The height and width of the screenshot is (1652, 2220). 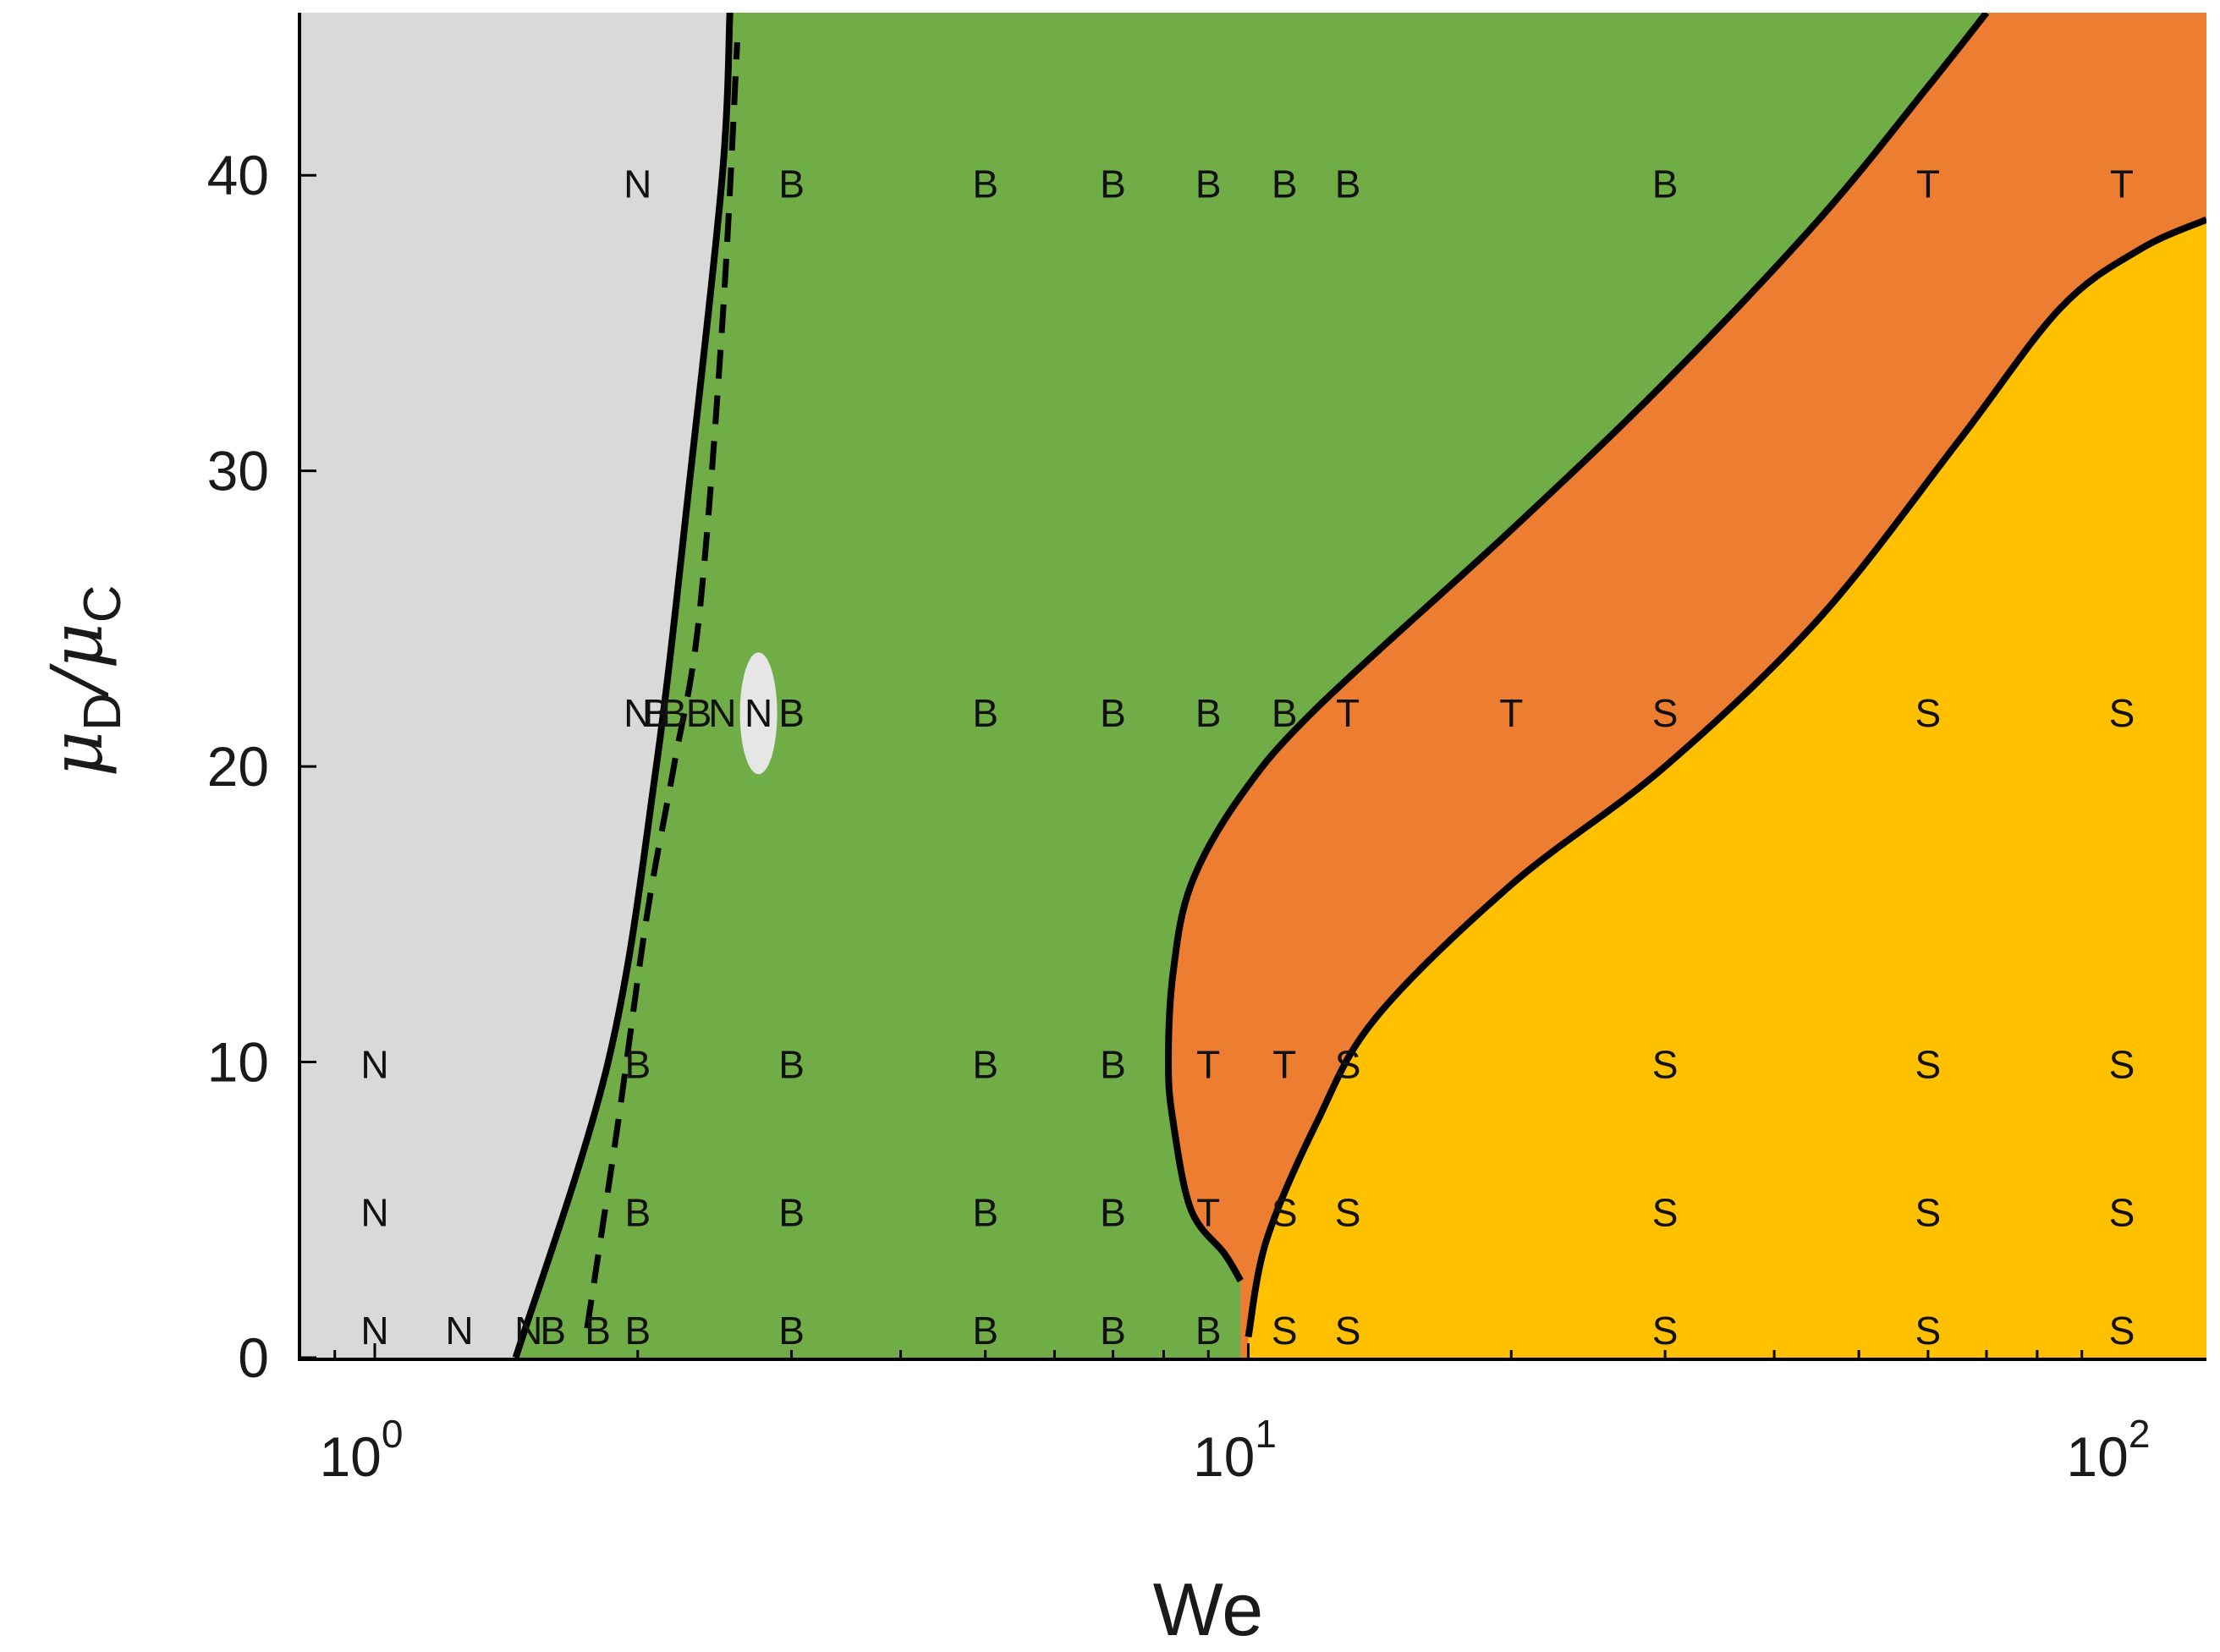 What do you see at coordinates (2108, 1450) in the screenshot?
I see `x-tick-label: 10²` at bounding box center [2108, 1450].